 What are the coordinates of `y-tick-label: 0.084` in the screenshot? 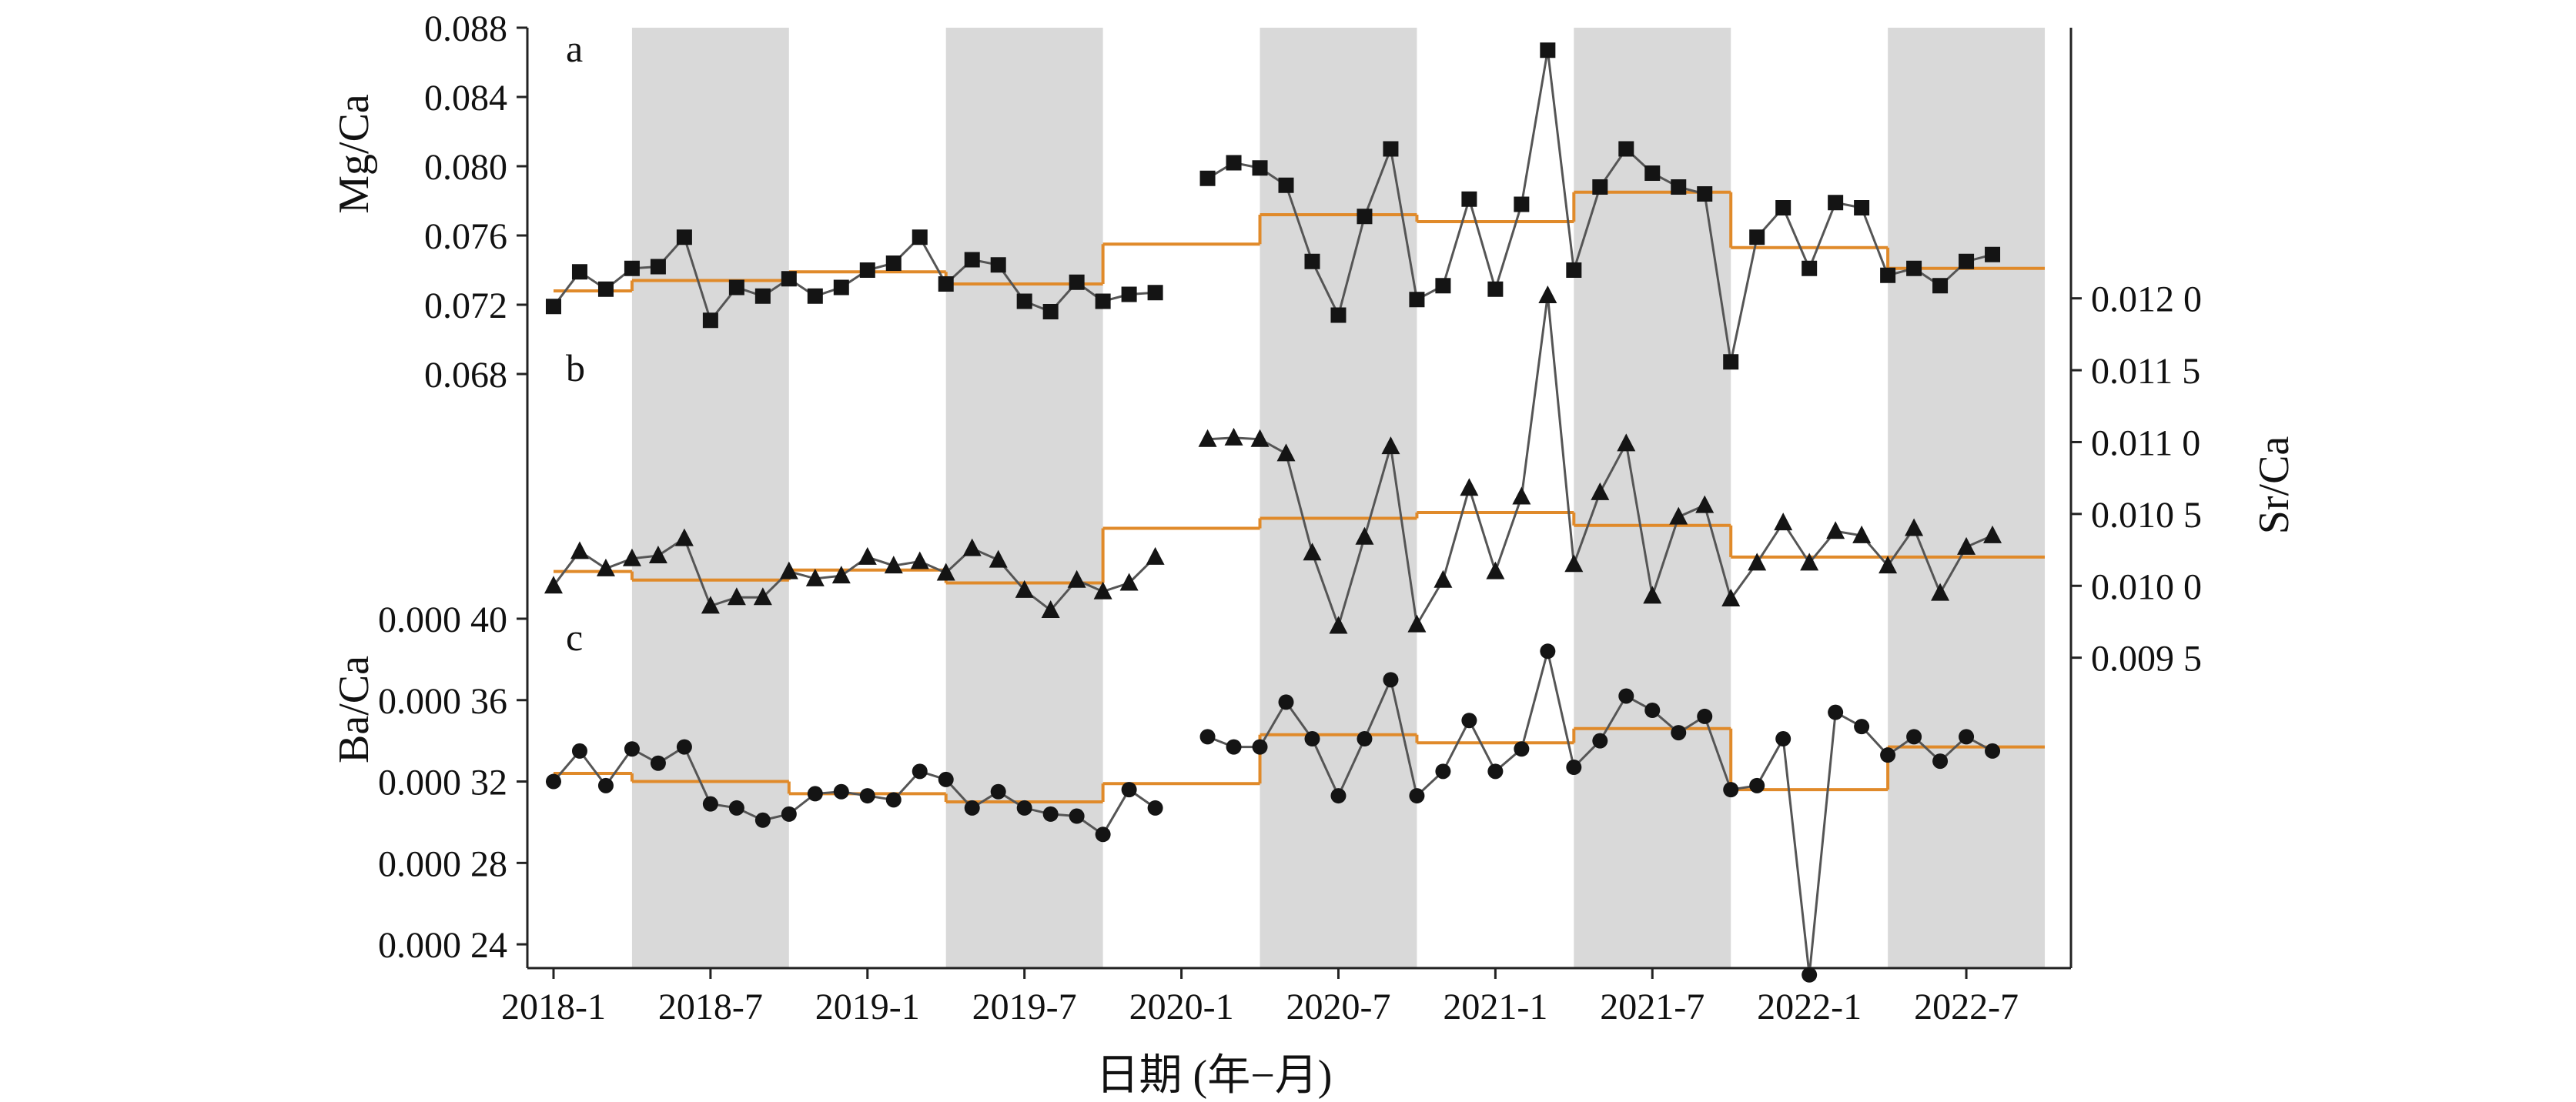 It's located at (466, 98).